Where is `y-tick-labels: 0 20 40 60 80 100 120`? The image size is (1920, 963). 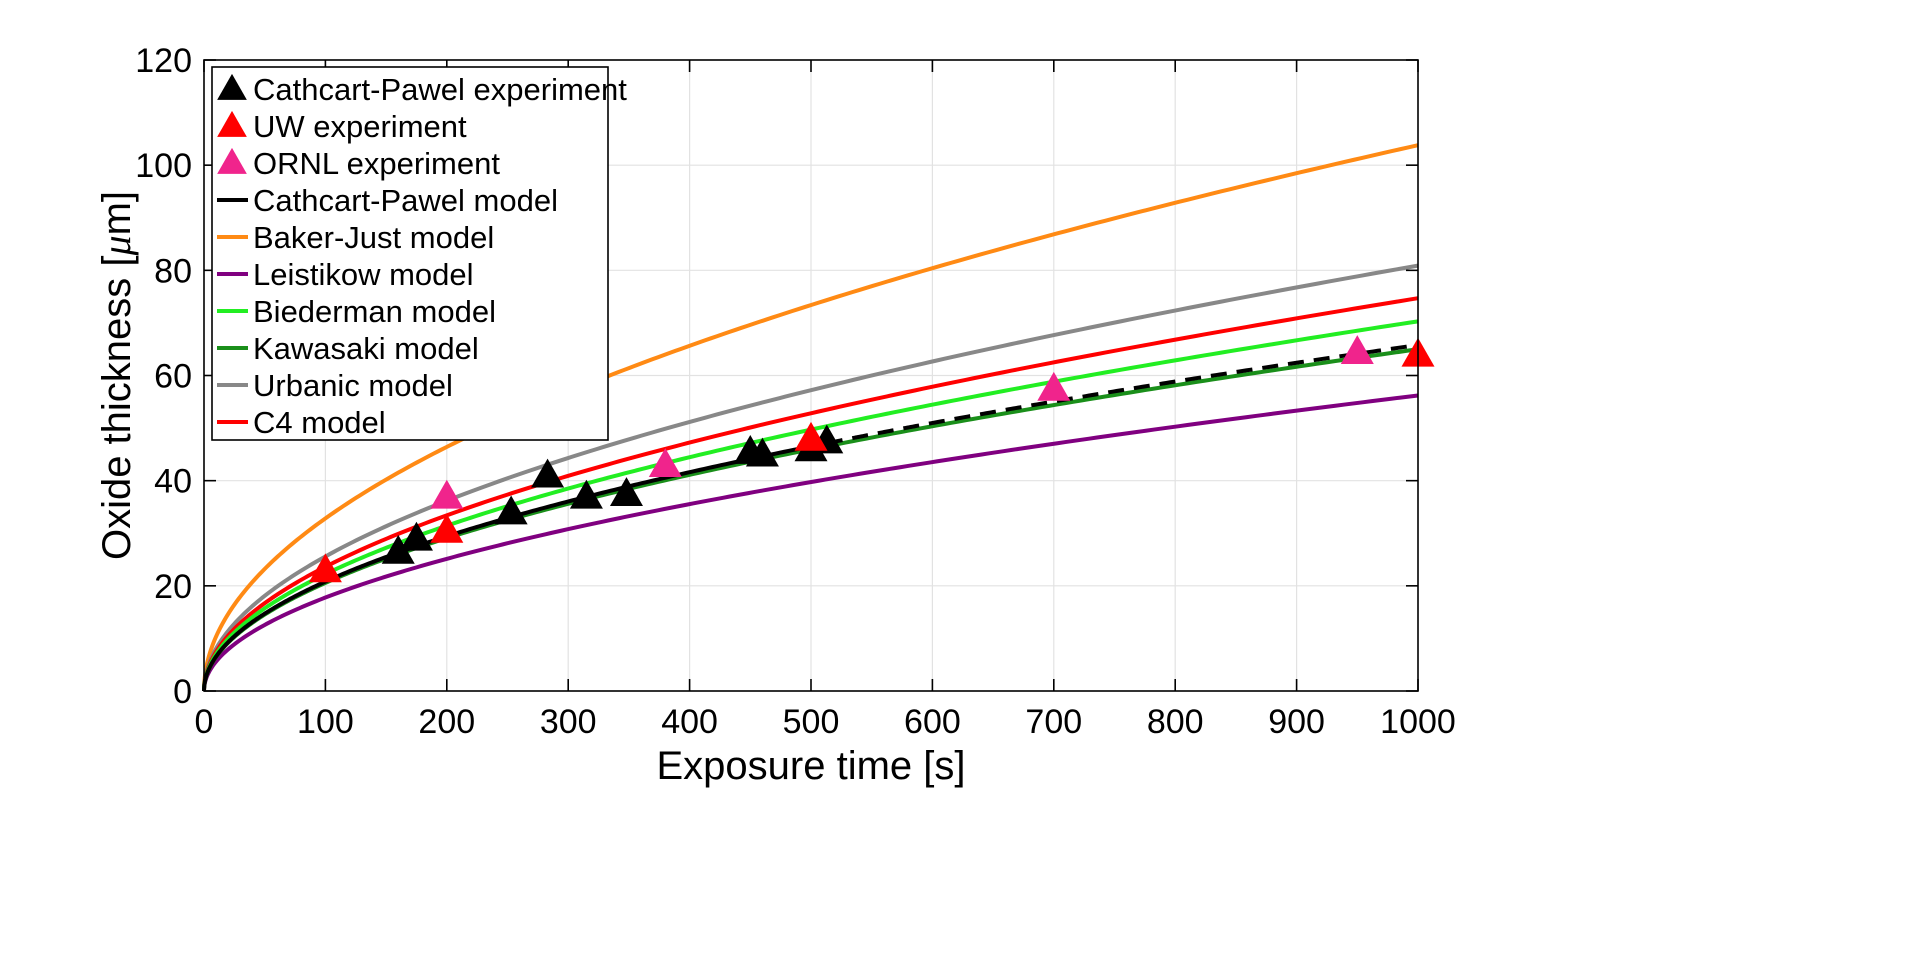
y-tick-labels: 0 20 40 60 80 100 120 is located at coordinates (163, 376).